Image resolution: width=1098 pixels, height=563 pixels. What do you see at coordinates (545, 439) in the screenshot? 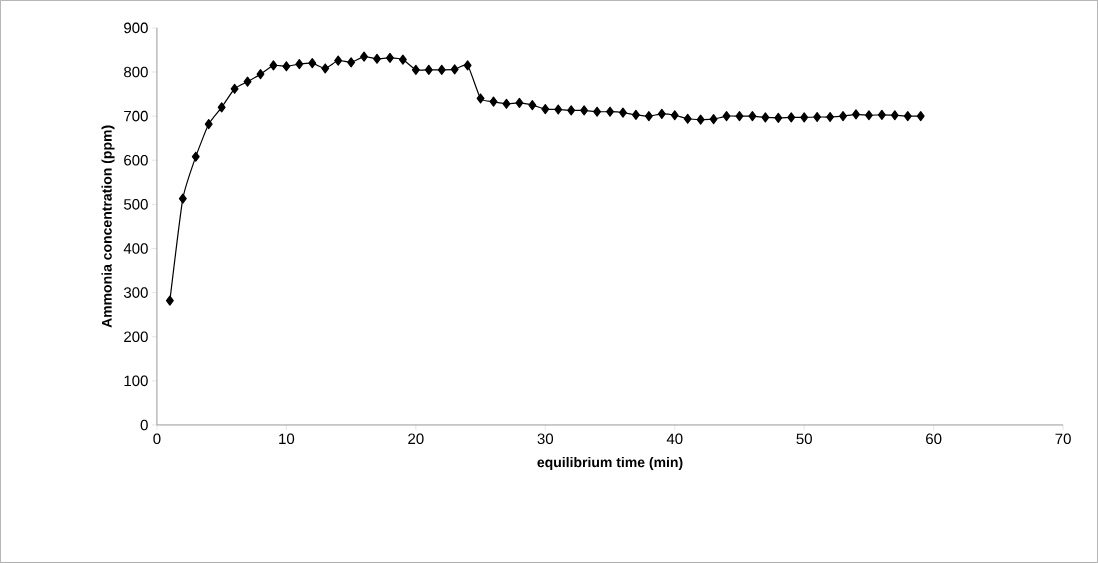
I see `x-tick-label: 30` at bounding box center [545, 439].